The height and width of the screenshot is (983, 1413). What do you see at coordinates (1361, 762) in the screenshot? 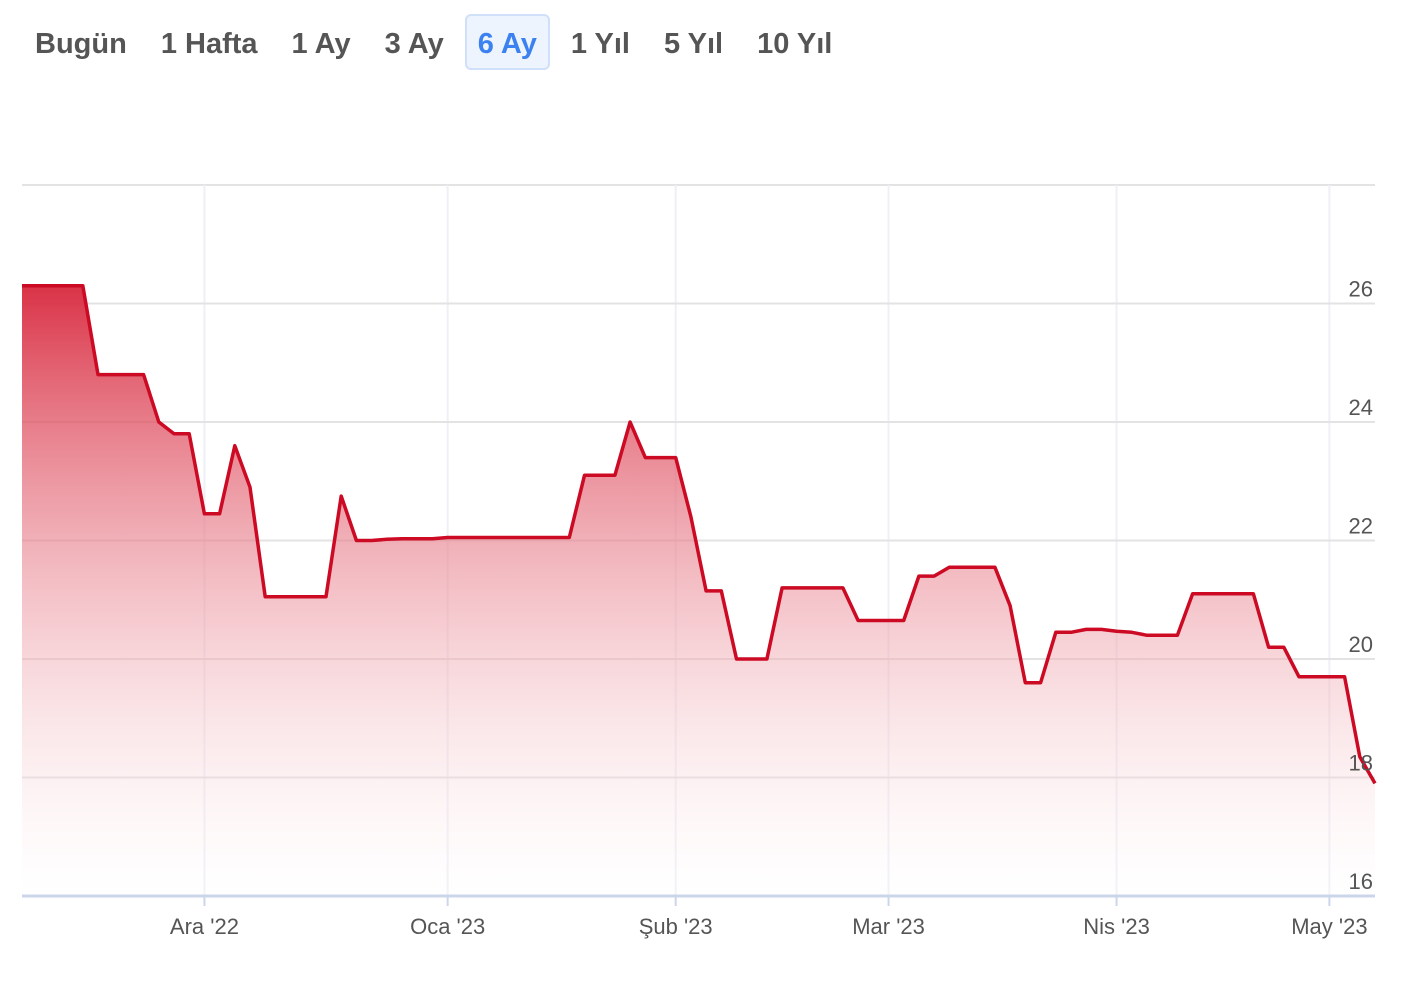
I see `y-tick-label: 18` at bounding box center [1361, 762].